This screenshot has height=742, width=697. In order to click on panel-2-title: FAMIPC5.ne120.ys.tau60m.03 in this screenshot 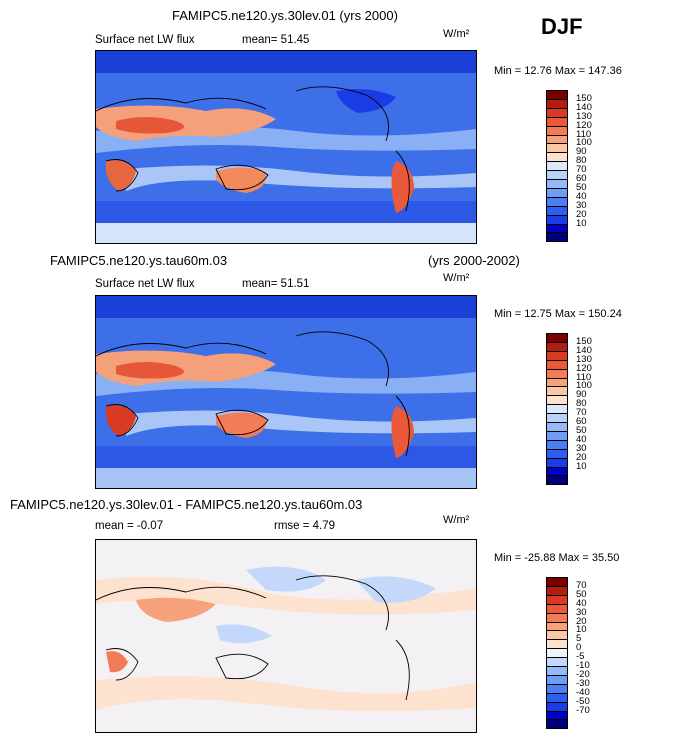, I will do `click(139, 260)`.